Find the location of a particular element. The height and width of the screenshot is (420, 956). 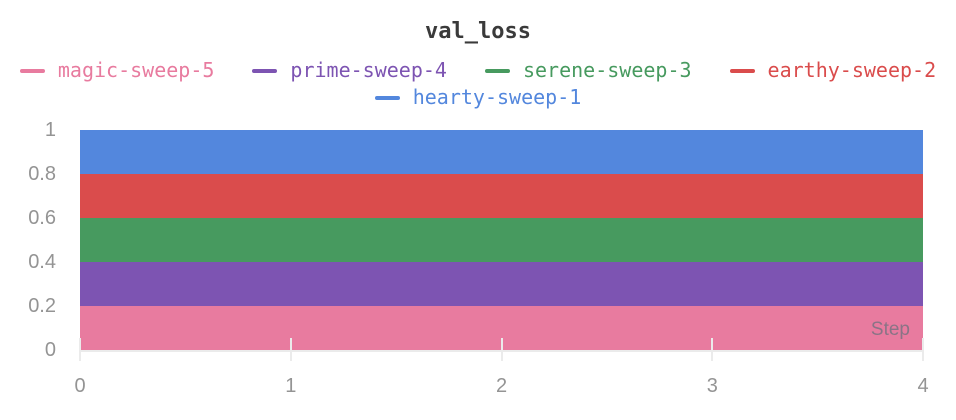

x-tick-label: 3 is located at coordinates (712, 386).